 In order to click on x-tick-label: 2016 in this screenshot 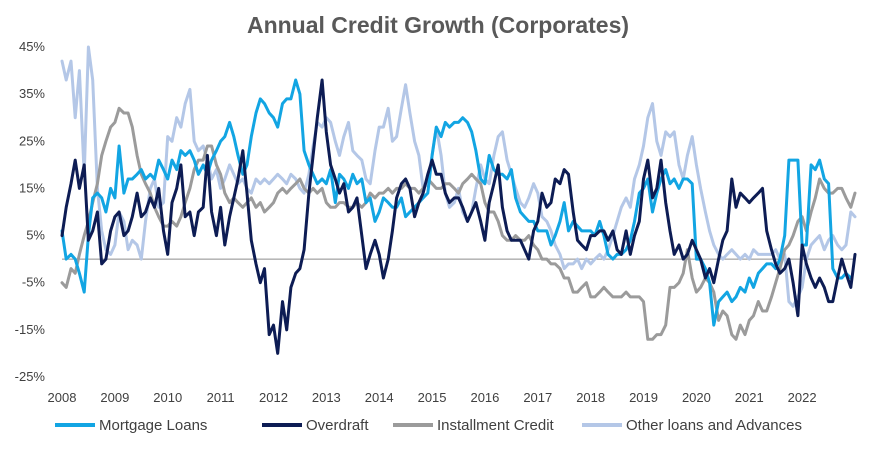, I will do `click(484, 397)`.